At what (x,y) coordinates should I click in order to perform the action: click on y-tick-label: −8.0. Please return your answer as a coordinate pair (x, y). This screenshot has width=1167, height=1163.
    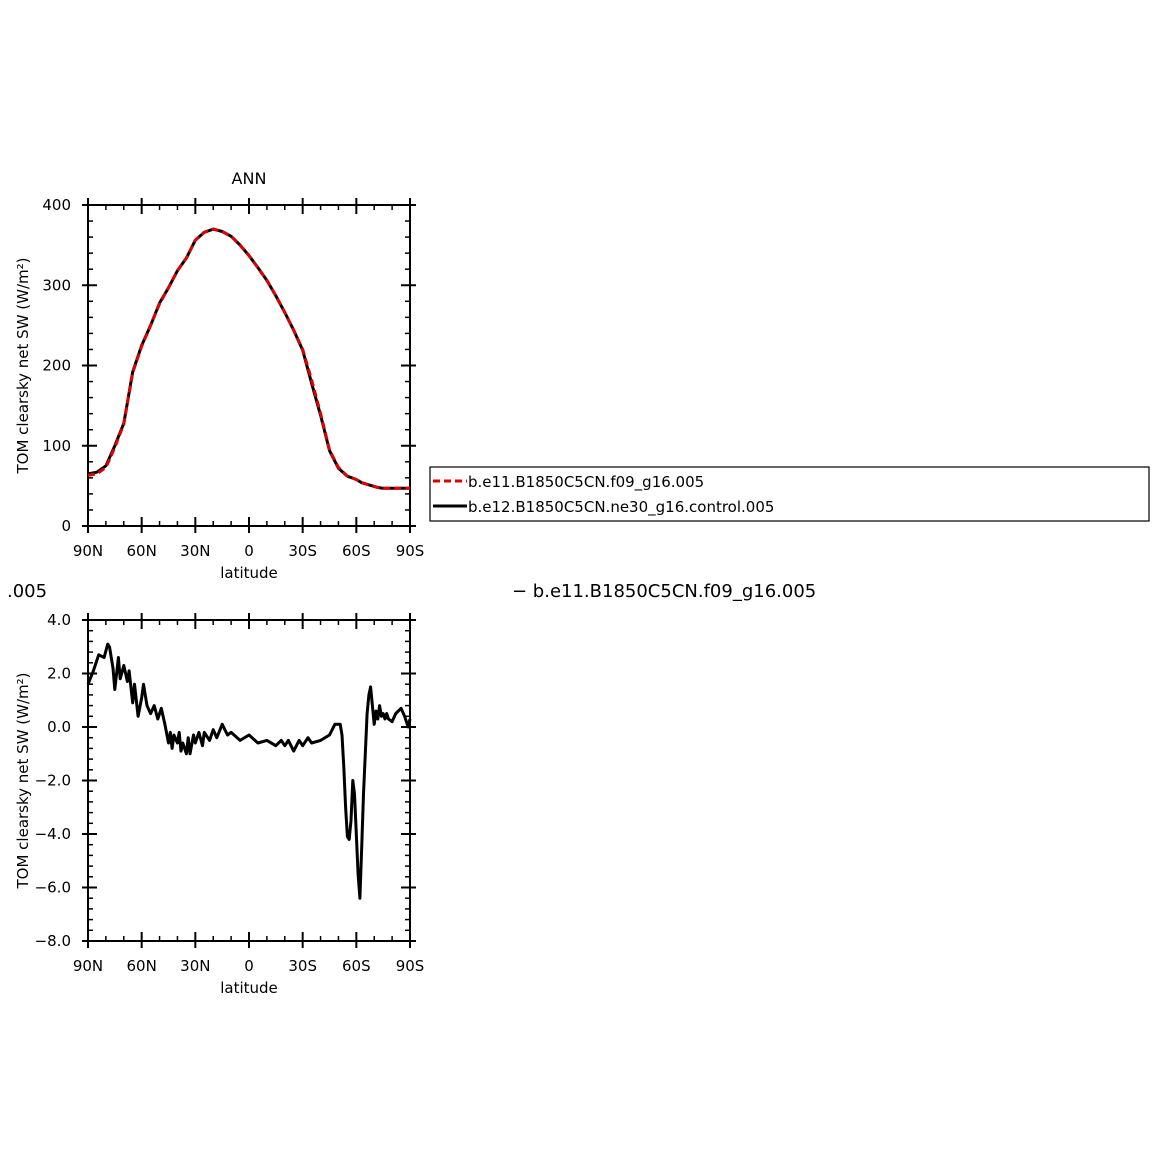
    Looking at the image, I should click on (53, 941).